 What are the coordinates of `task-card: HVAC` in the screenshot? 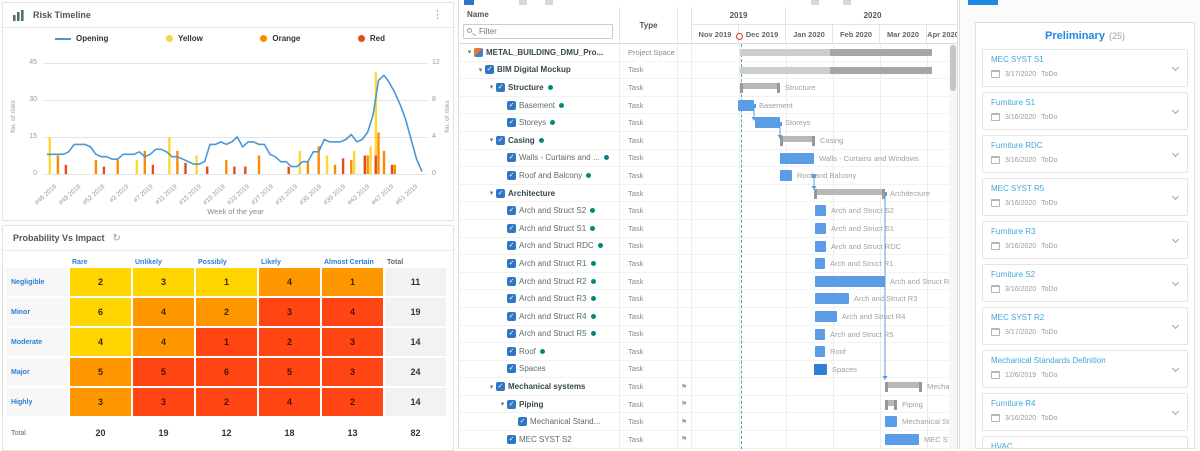 It's located at (1085, 442).